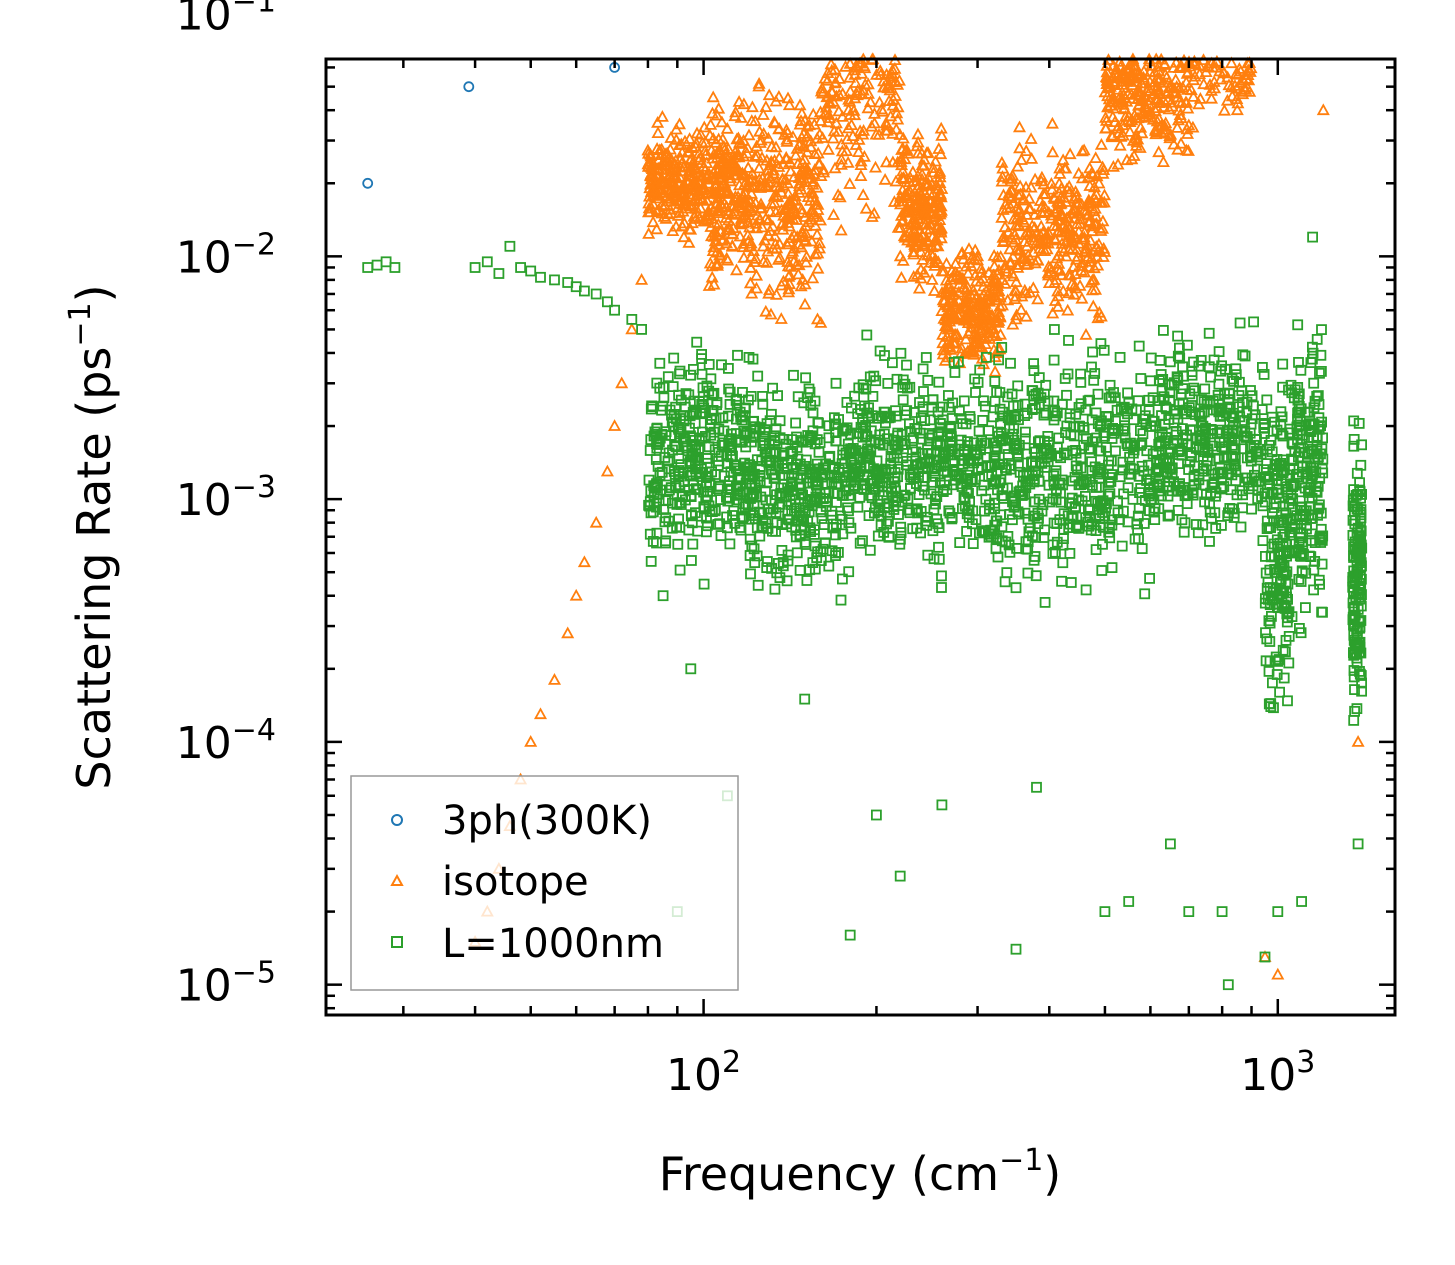 This screenshot has height=1265, width=1455. Describe the element at coordinates (553, 944) in the screenshot. I see `legend-label-boundary: L=1000nm` at that location.